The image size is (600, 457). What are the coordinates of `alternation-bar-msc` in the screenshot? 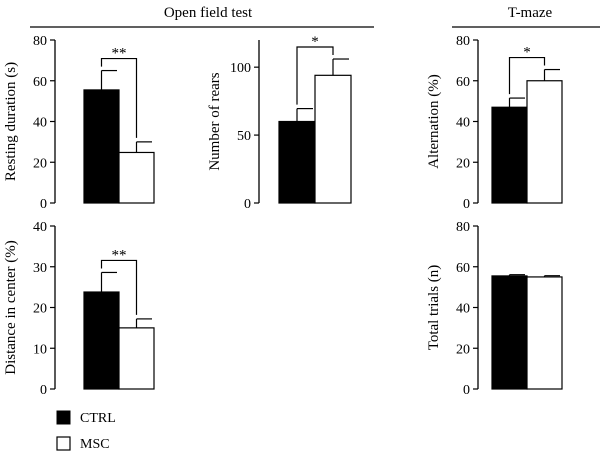 It's located at (544, 142).